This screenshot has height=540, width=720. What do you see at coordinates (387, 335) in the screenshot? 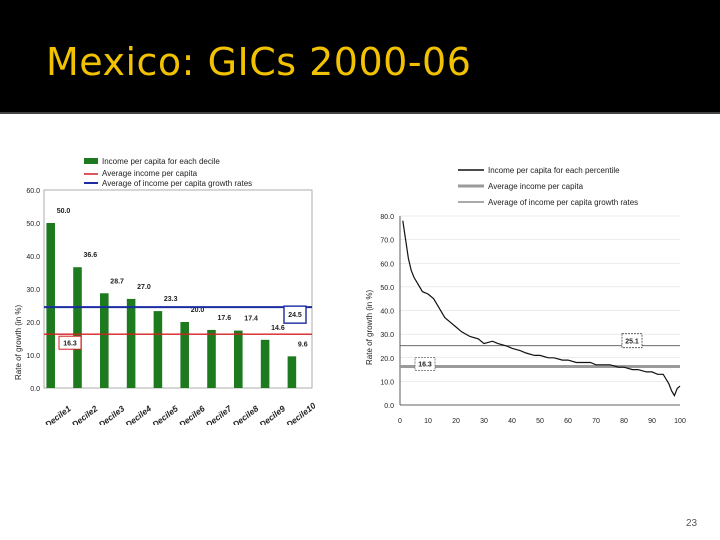
I see `right-y-tick-label: 30.0` at bounding box center [387, 335].